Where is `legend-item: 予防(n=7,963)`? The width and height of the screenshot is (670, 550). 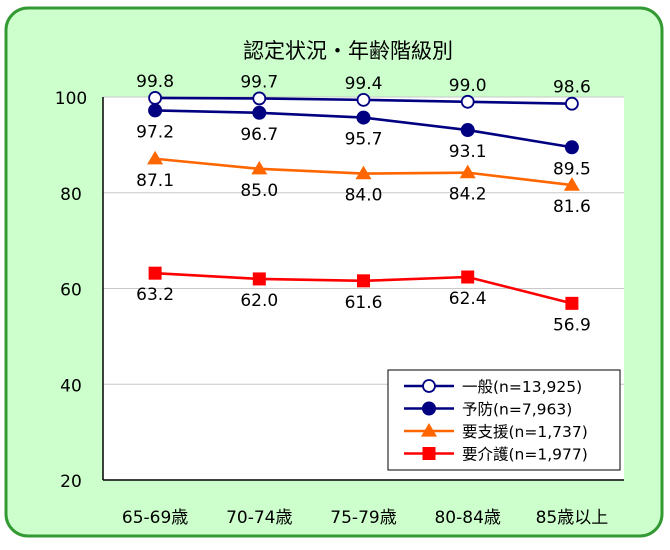
legend-item: 予防(n=7,963) is located at coordinates (488, 410).